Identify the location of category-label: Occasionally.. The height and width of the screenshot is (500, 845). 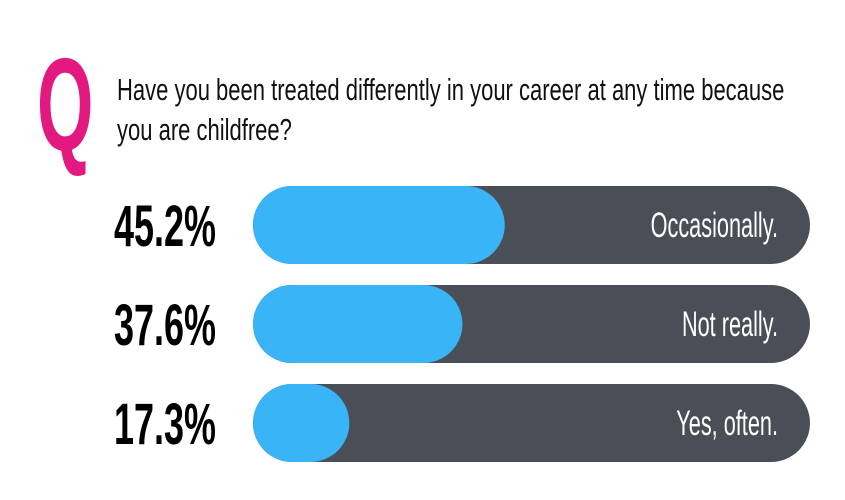
(714, 226).